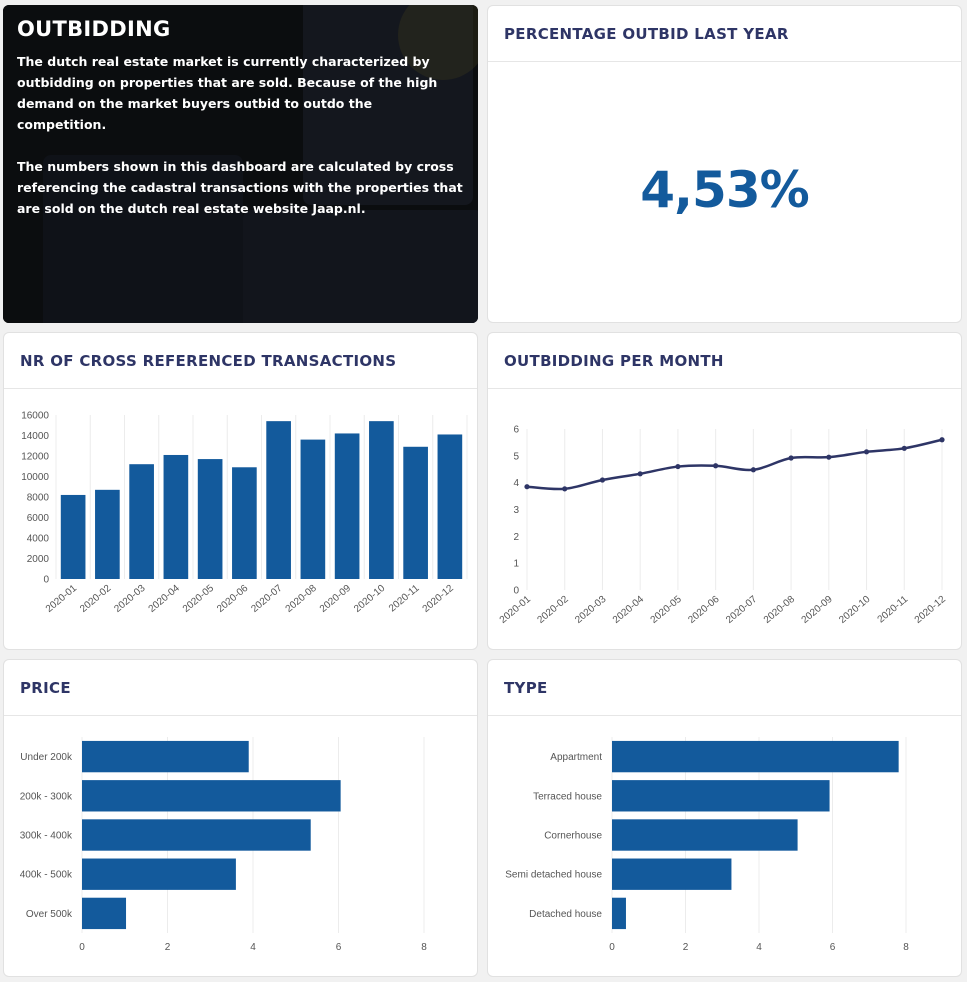 This screenshot has width=967, height=982. I want to click on bar-Semi detached house, so click(672, 874).